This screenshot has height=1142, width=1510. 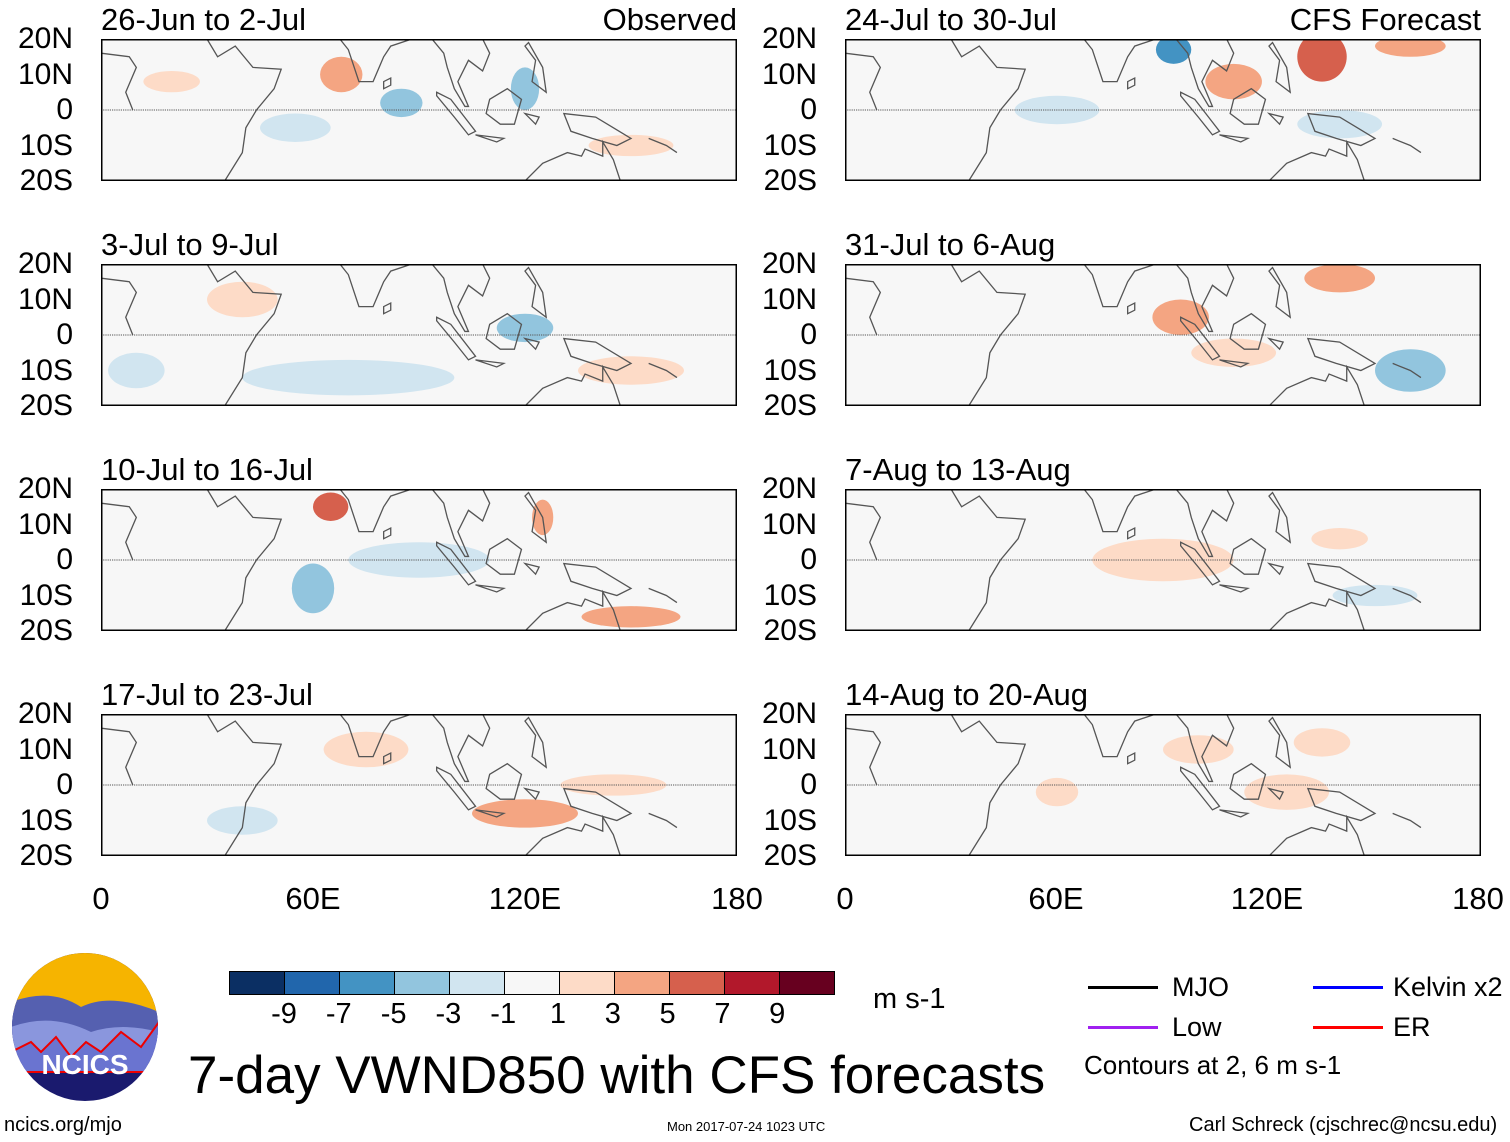 What do you see at coordinates (746, 1126) in the screenshot?
I see `footer-timestamp: Mon 2017-07-24 1023 UTC` at bounding box center [746, 1126].